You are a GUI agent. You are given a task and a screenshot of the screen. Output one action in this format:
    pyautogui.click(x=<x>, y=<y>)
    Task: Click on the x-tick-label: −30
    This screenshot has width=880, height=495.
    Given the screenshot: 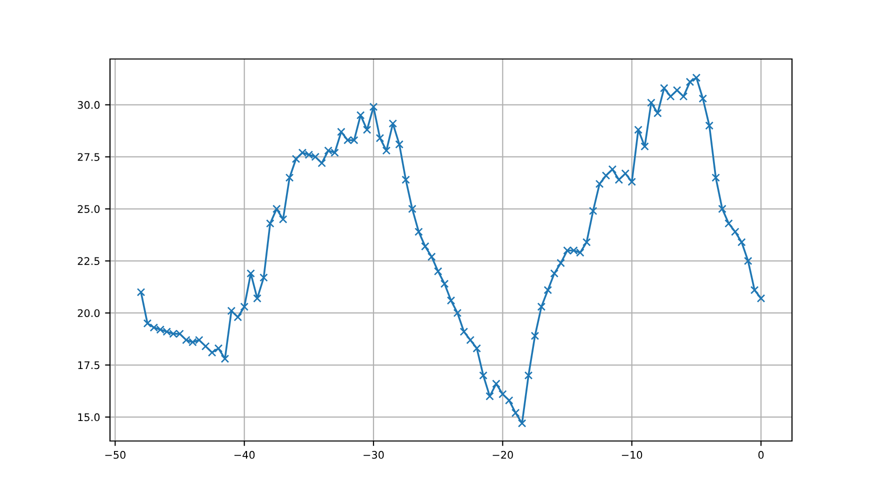 What is the action you would take?
    pyautogui.click(x=374, y=454)
    